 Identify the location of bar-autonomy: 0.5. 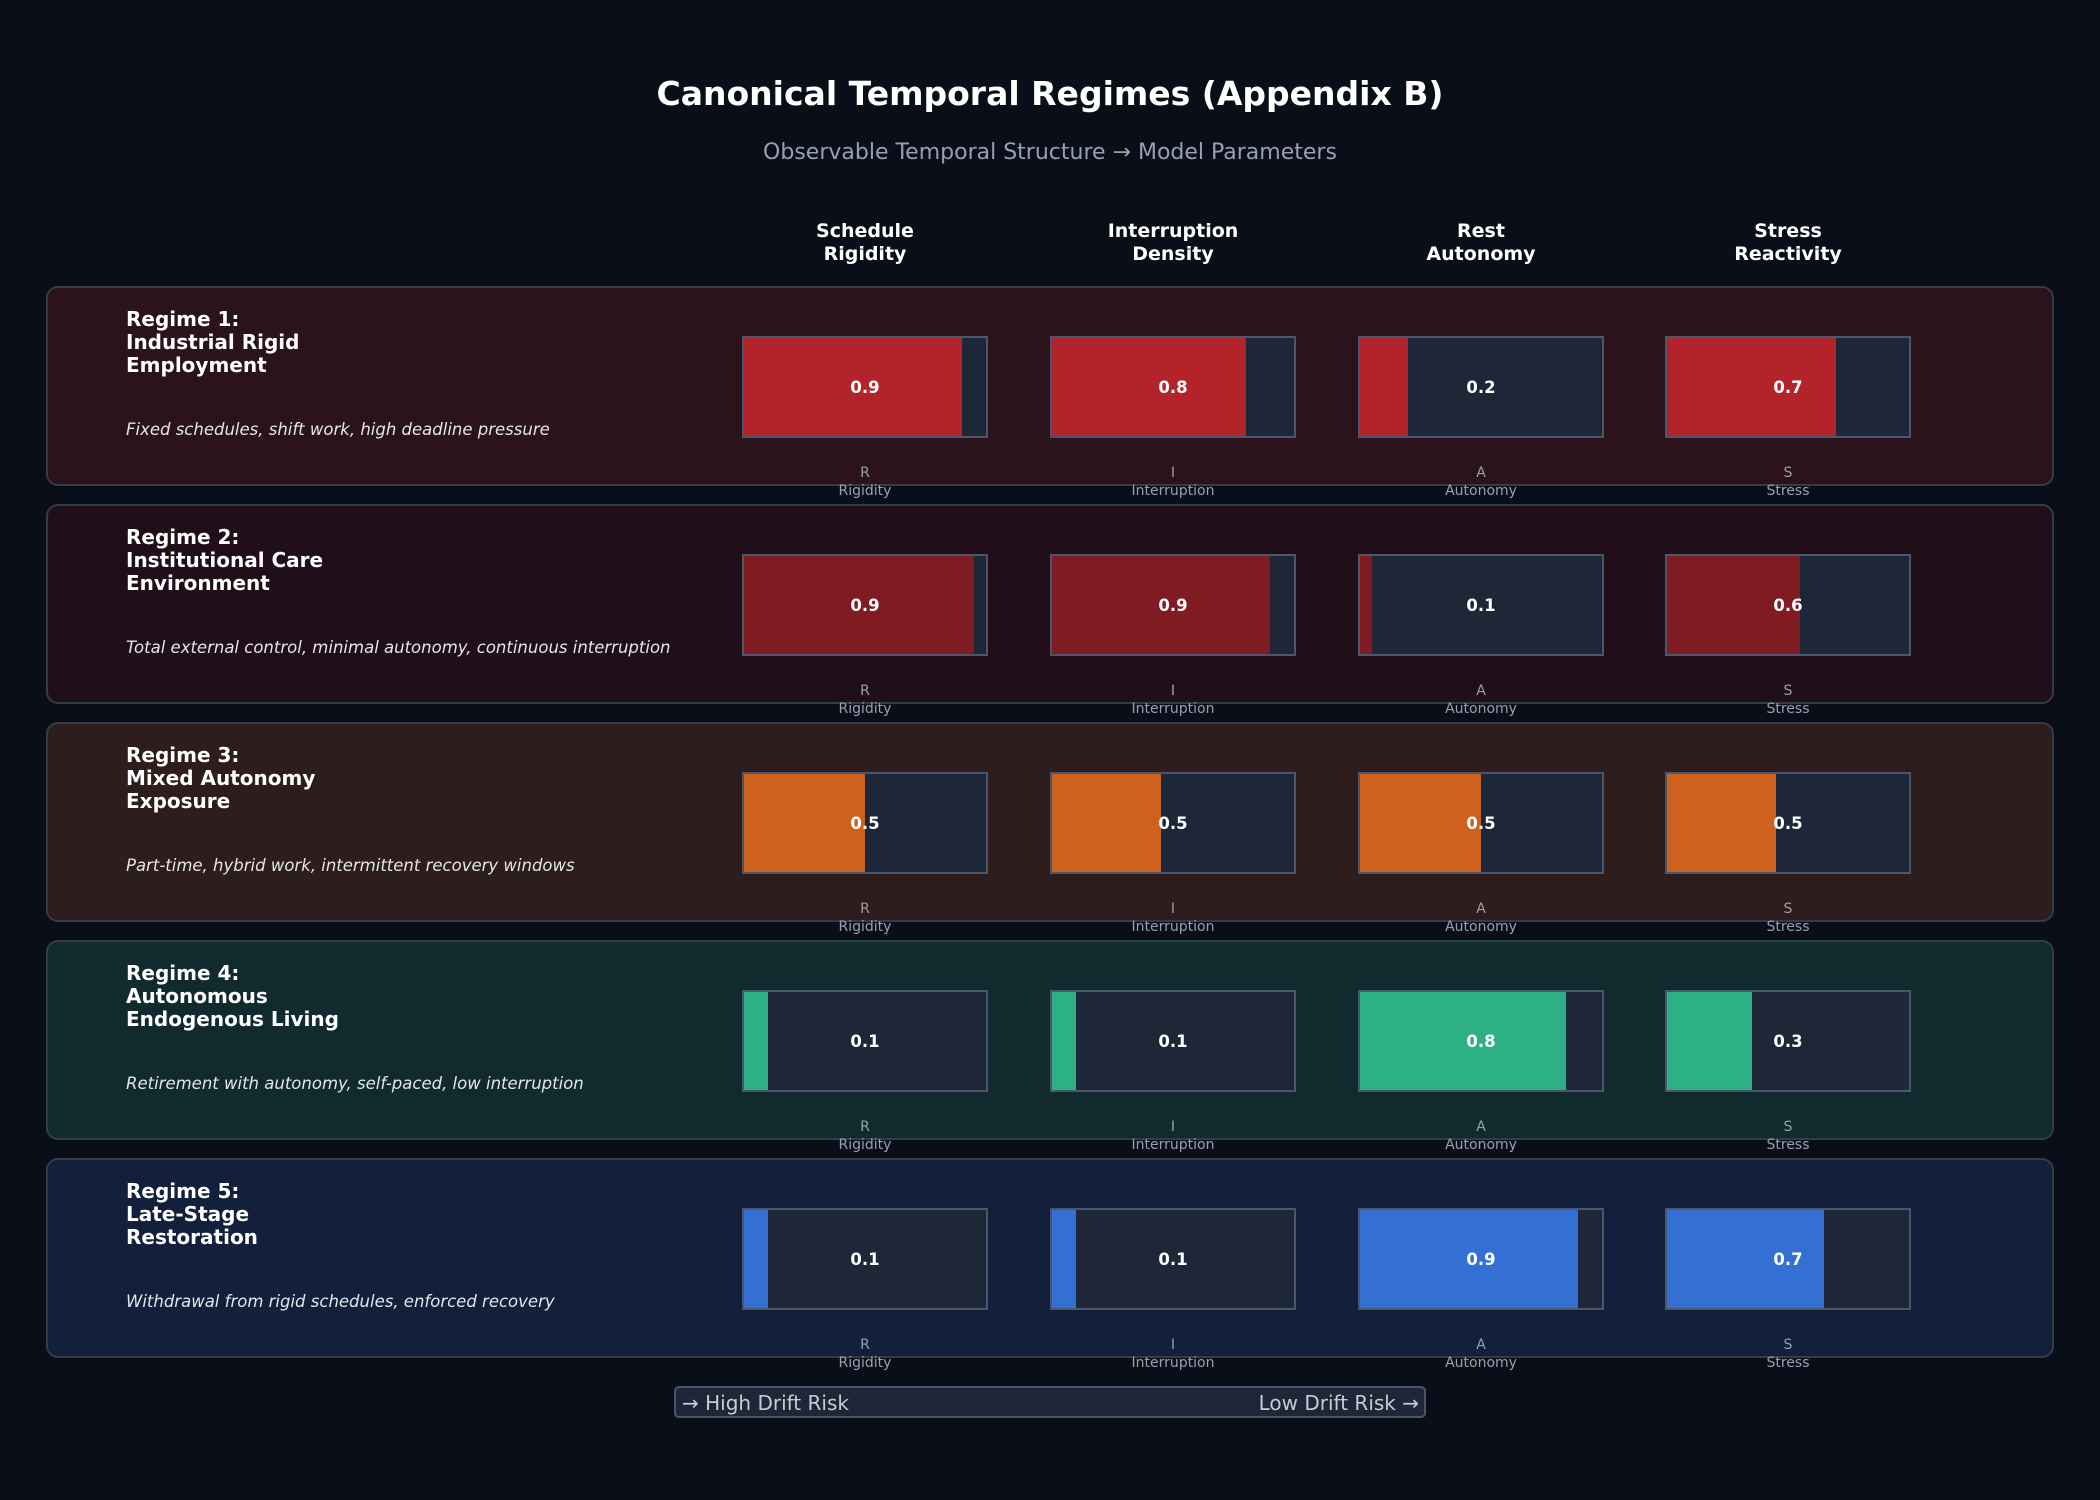
(1481, 823).